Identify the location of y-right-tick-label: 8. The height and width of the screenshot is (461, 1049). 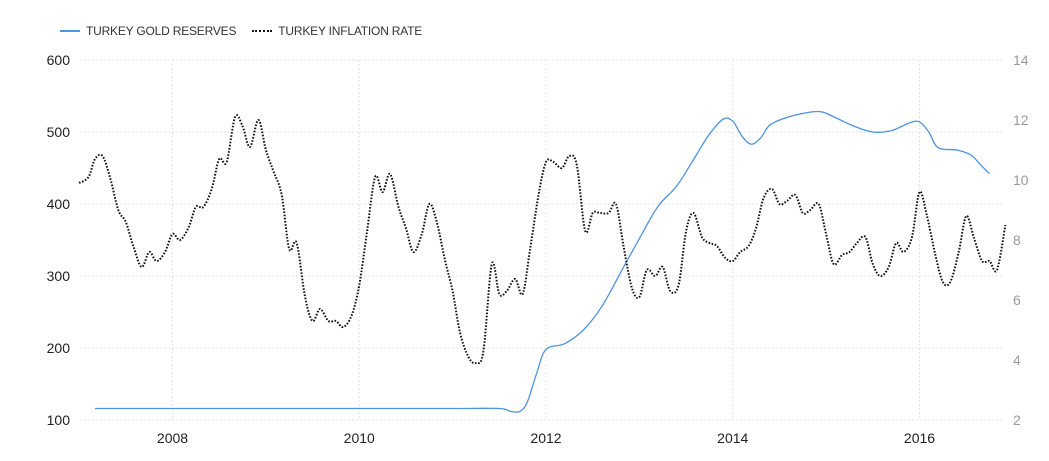
(1017, 240).